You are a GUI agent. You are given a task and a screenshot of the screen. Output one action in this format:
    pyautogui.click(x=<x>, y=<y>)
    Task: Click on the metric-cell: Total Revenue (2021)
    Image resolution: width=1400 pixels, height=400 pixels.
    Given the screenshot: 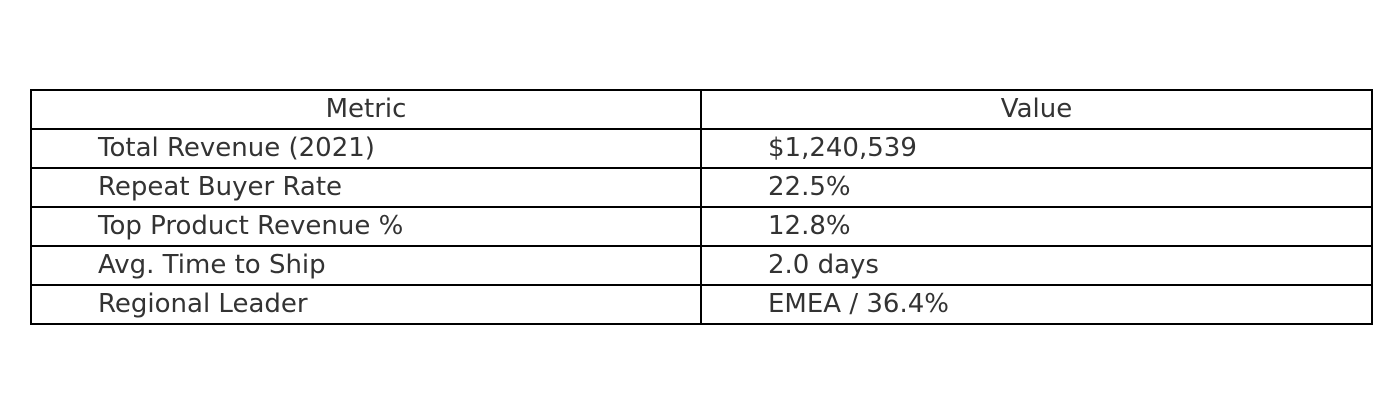 What is the action you would take?
    pyautogui.click(x=366, y=148)
    